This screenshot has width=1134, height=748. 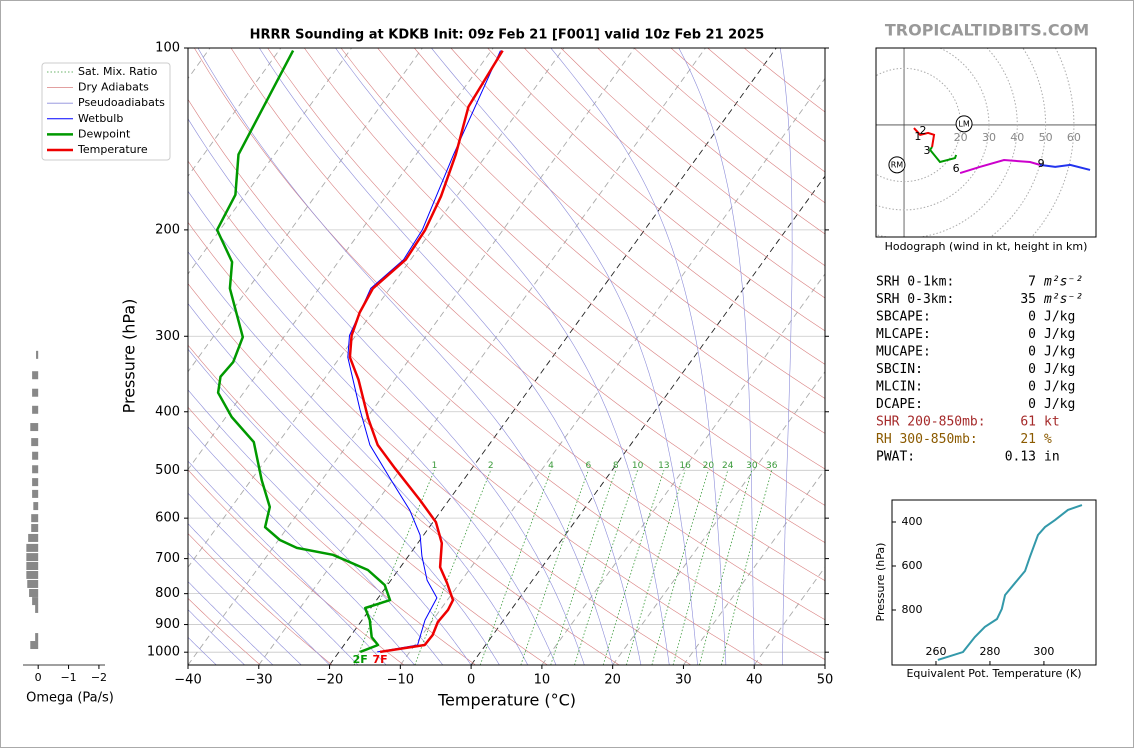 What do you see at coordinates (1074, 137) in the screenshot?
I see `hodo-ring-label: 60` at bounding box center [1074, 137].